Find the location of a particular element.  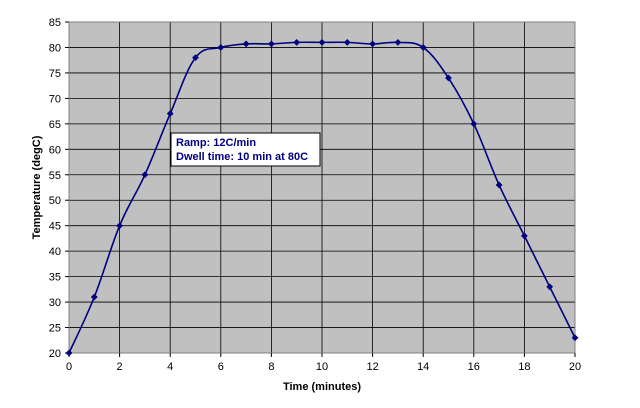

y-tick-label: 55 is located at coordinates (55, 176).